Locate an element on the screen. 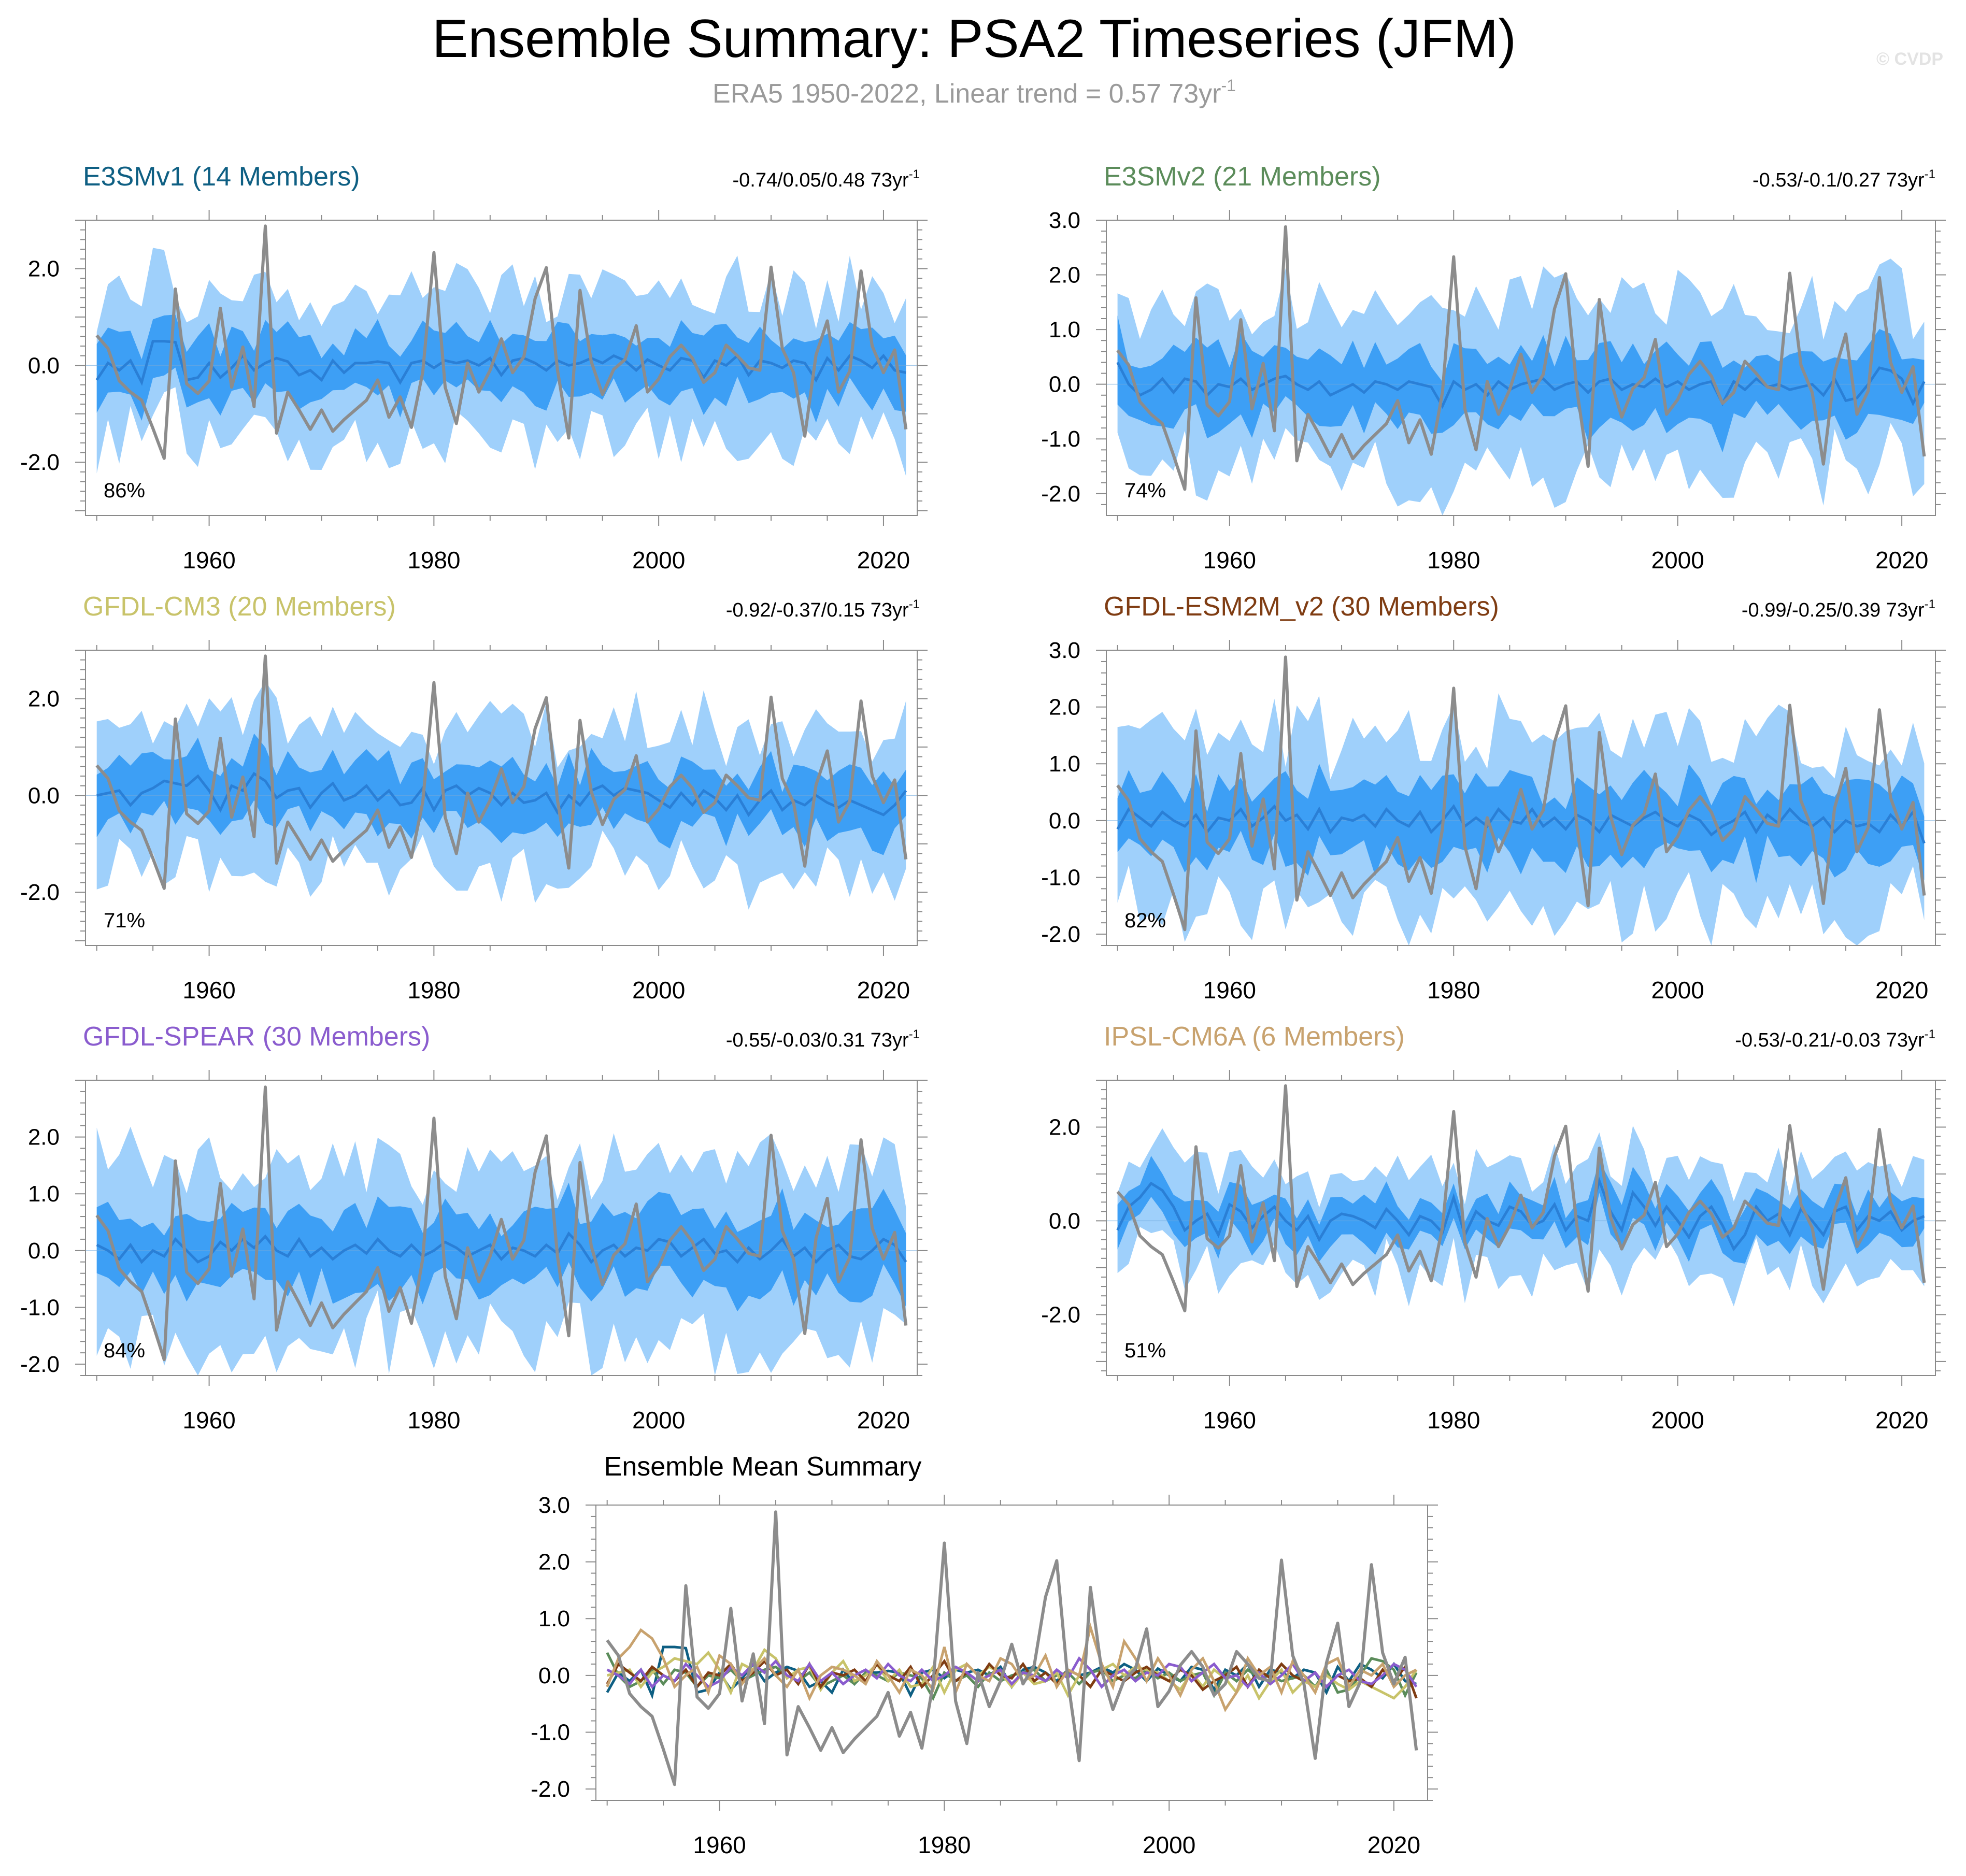  panel-3-ytick-label: 2.0 is located at coordinates (44, 698).